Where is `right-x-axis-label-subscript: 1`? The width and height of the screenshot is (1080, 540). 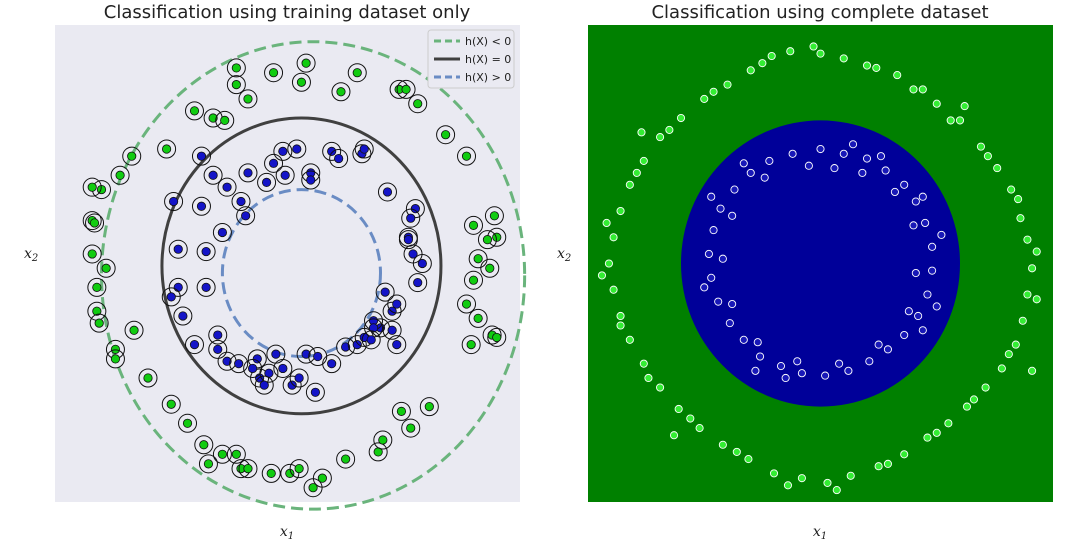
right-x-axis-label-subscript: 1 is located at coordinates (824, 535).